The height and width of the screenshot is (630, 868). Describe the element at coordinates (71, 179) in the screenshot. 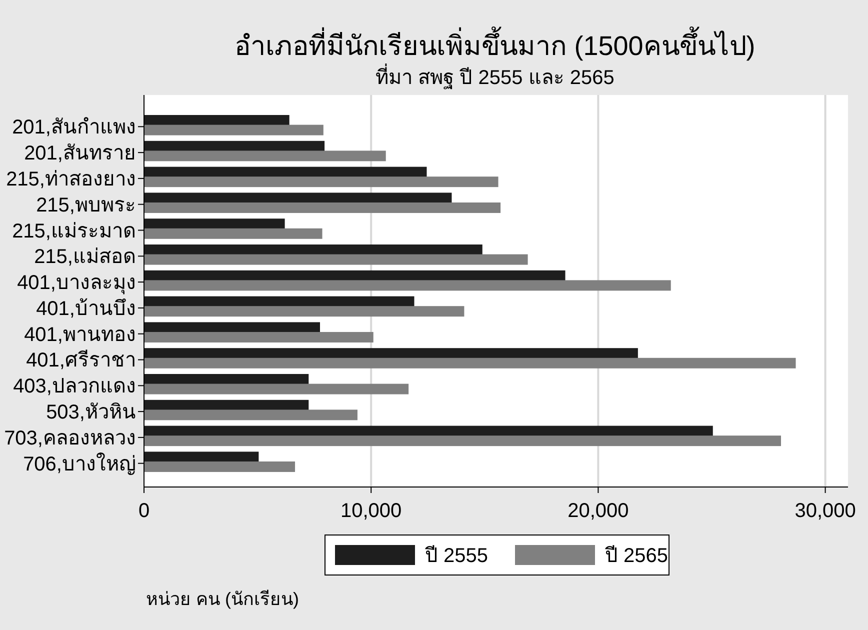

I see `y-tick-label: 215,ท่าสองยาง` at that location.